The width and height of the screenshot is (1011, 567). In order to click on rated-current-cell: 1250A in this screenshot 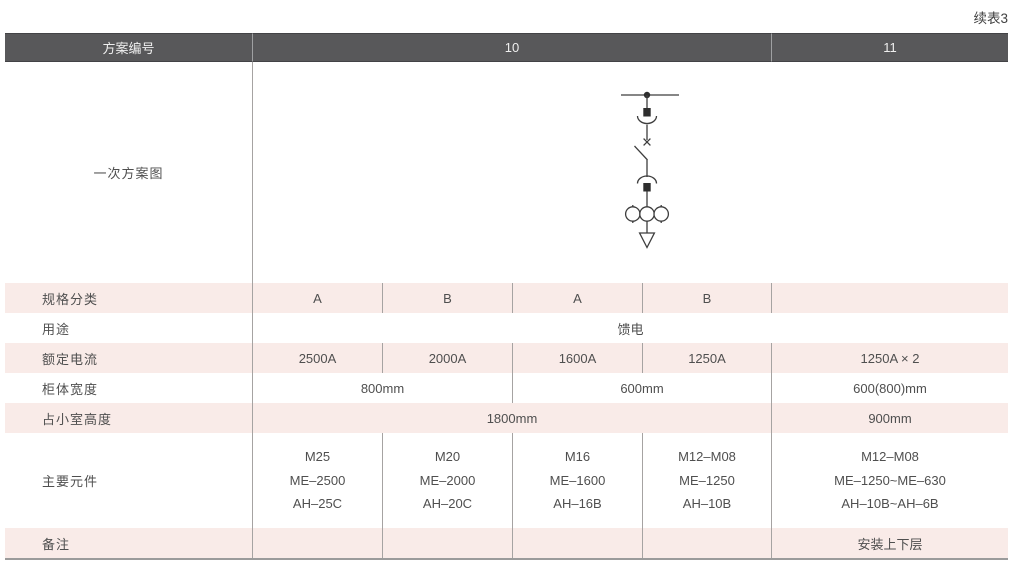, I will do `click(707, 358)`.